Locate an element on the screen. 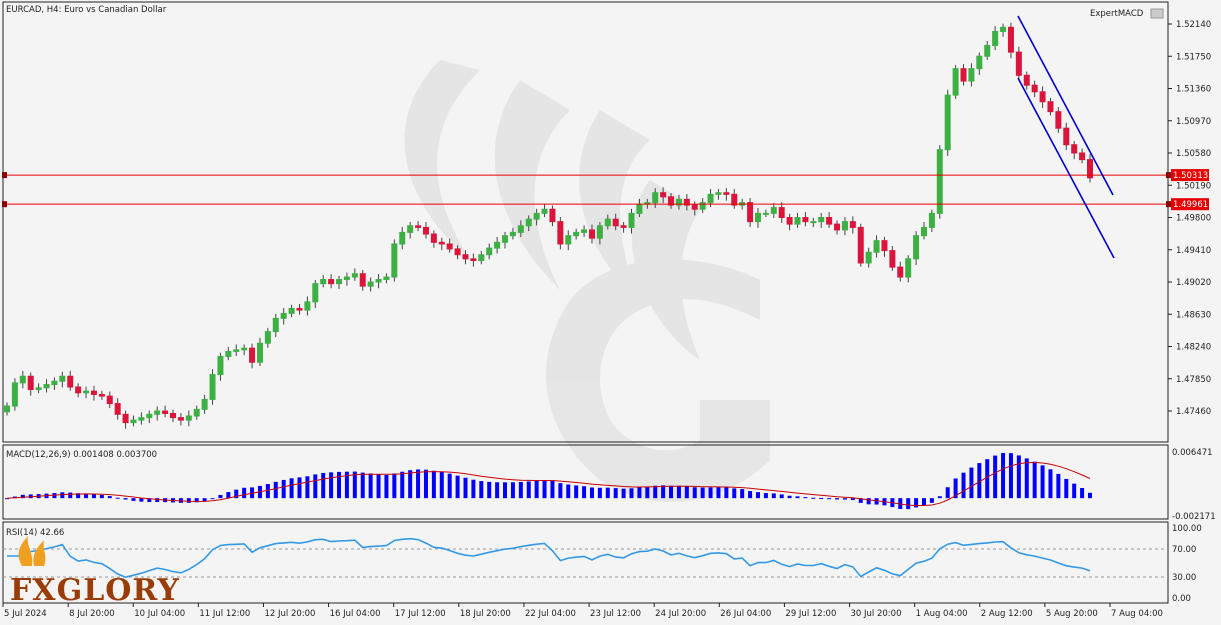 This screenshot has height=625, width=1221. level-price-label: 1.50313 is located at coordinates (1190, 176).